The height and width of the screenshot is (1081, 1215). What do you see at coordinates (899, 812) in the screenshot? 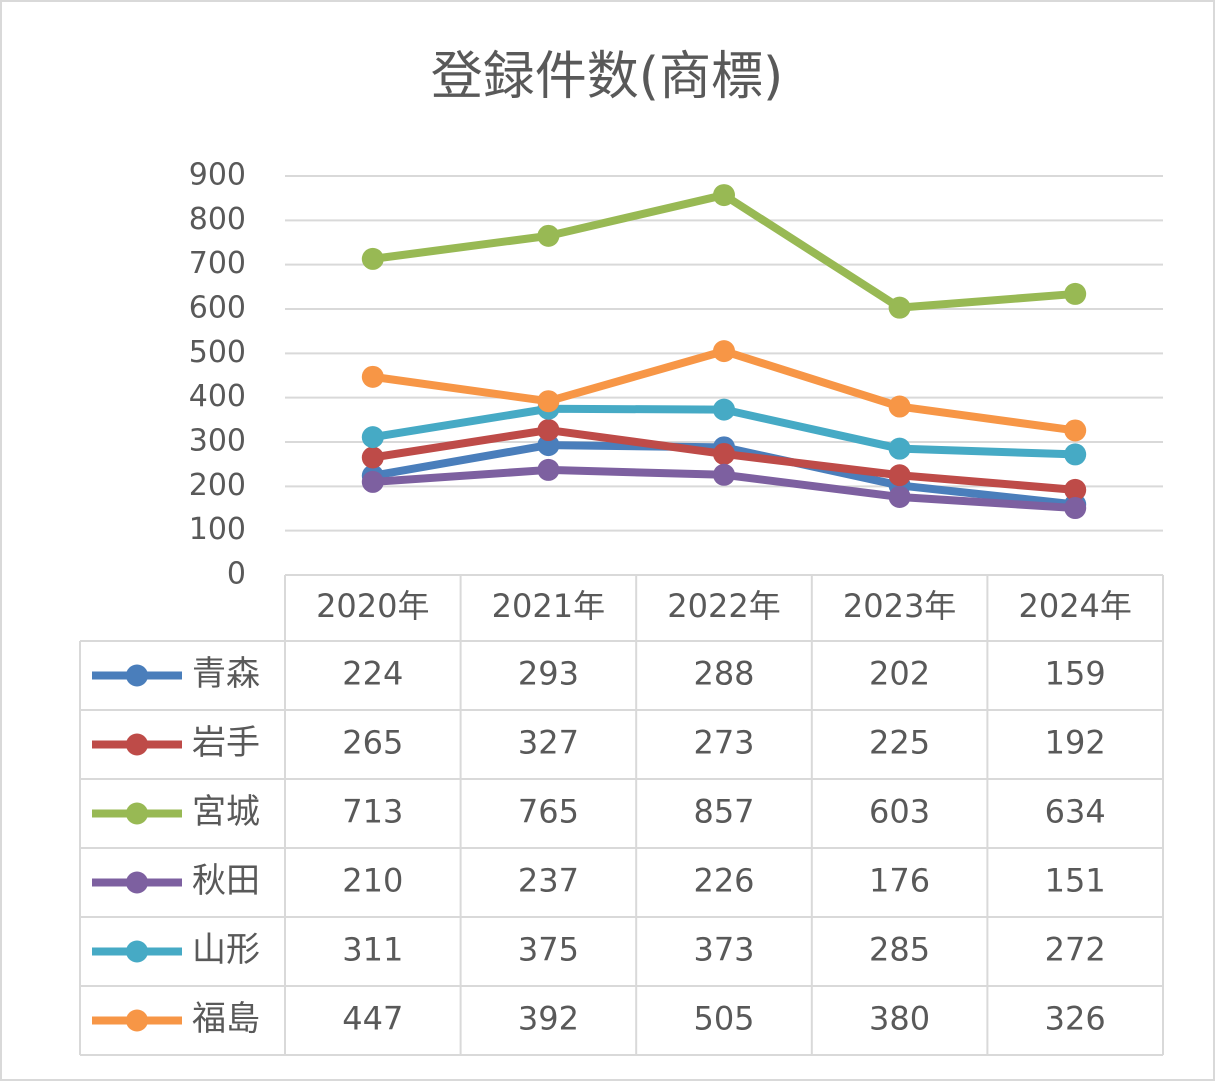
I see `table-value: 603` at bounding box center [899, 812].